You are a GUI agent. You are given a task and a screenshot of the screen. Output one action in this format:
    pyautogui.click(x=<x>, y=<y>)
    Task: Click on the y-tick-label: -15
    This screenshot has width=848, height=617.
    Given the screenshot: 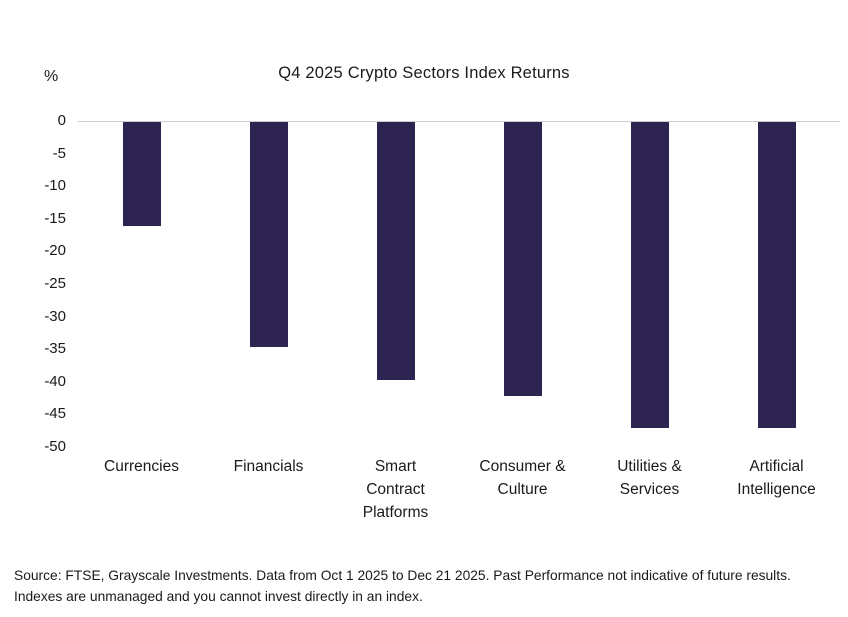 What is the action you would take?
    pyautogui.click(x=55, y=218)
    